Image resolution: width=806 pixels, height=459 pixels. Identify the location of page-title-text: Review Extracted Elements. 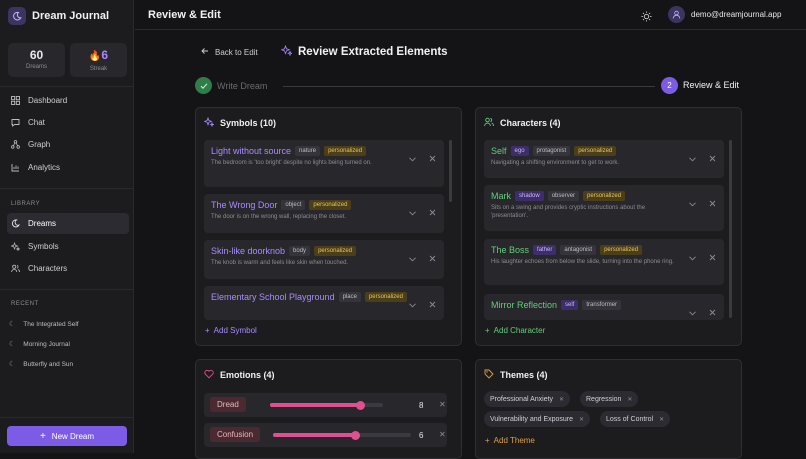
(373, 52).